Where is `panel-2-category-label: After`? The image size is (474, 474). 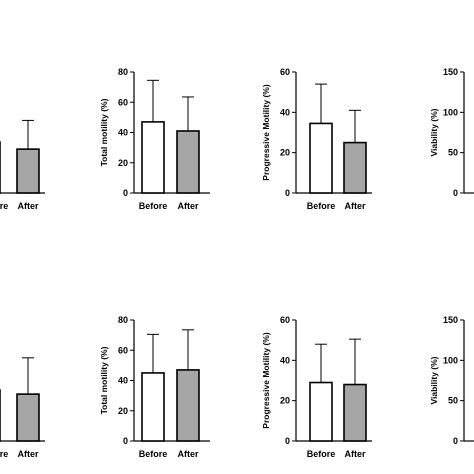 panel-2-category-label: After is located at coordinates (187, 206).